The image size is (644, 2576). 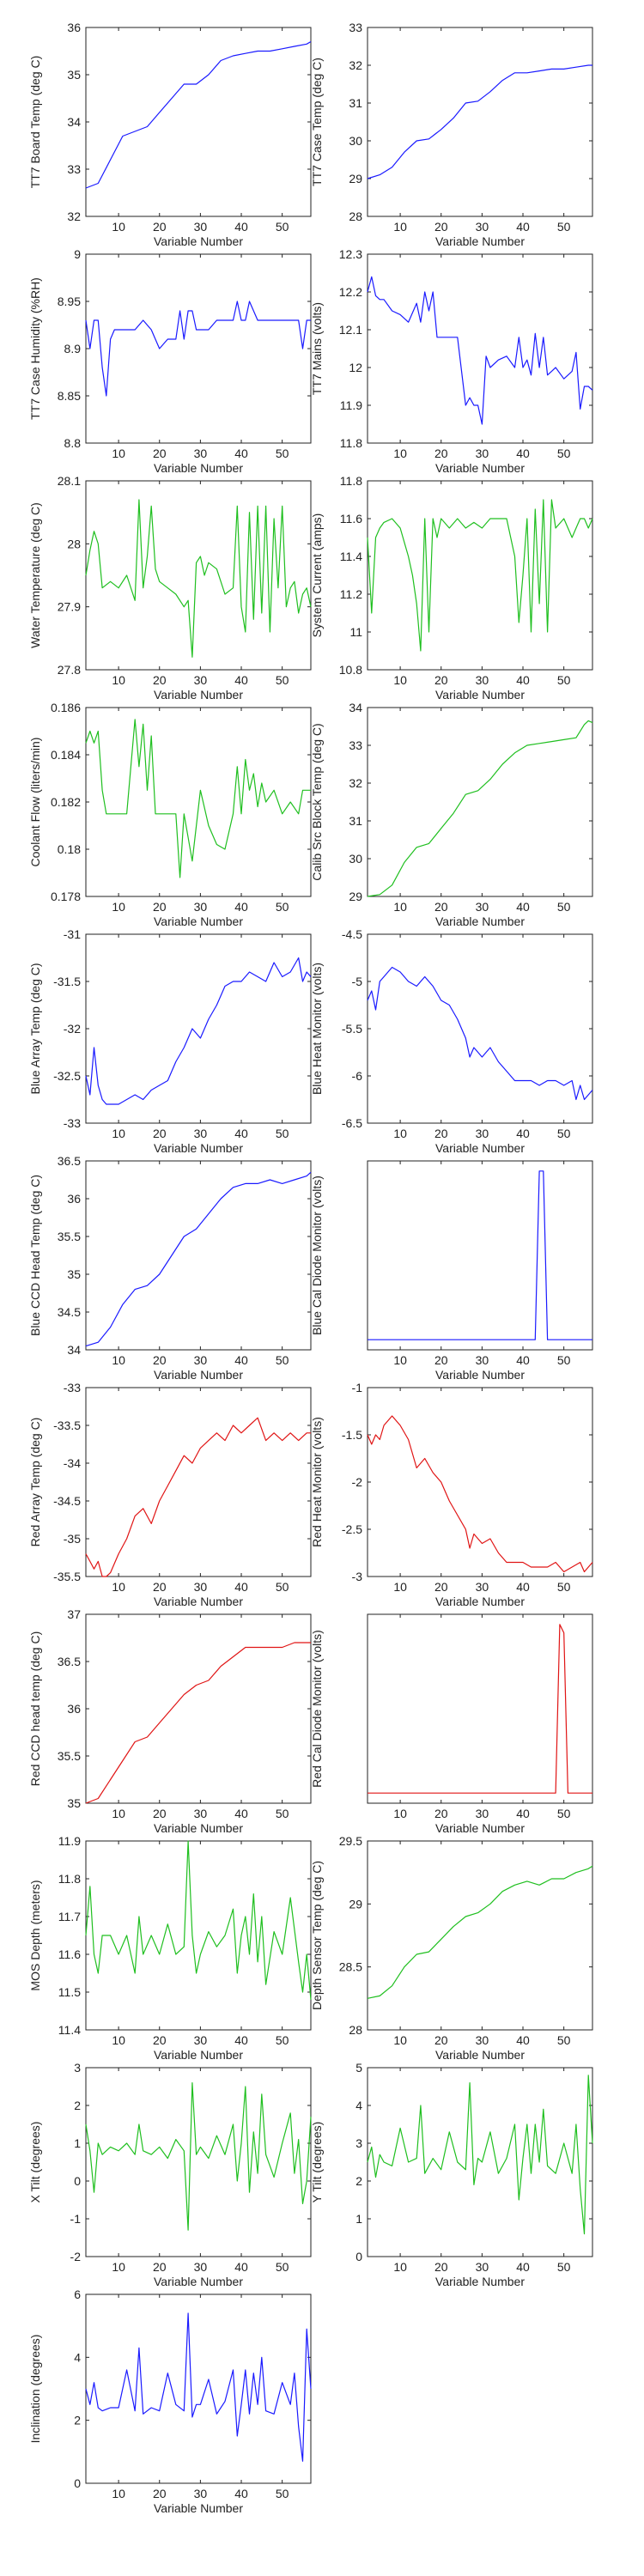 I want to click on y-tick-label: 37, so click(x=74, y=1614).